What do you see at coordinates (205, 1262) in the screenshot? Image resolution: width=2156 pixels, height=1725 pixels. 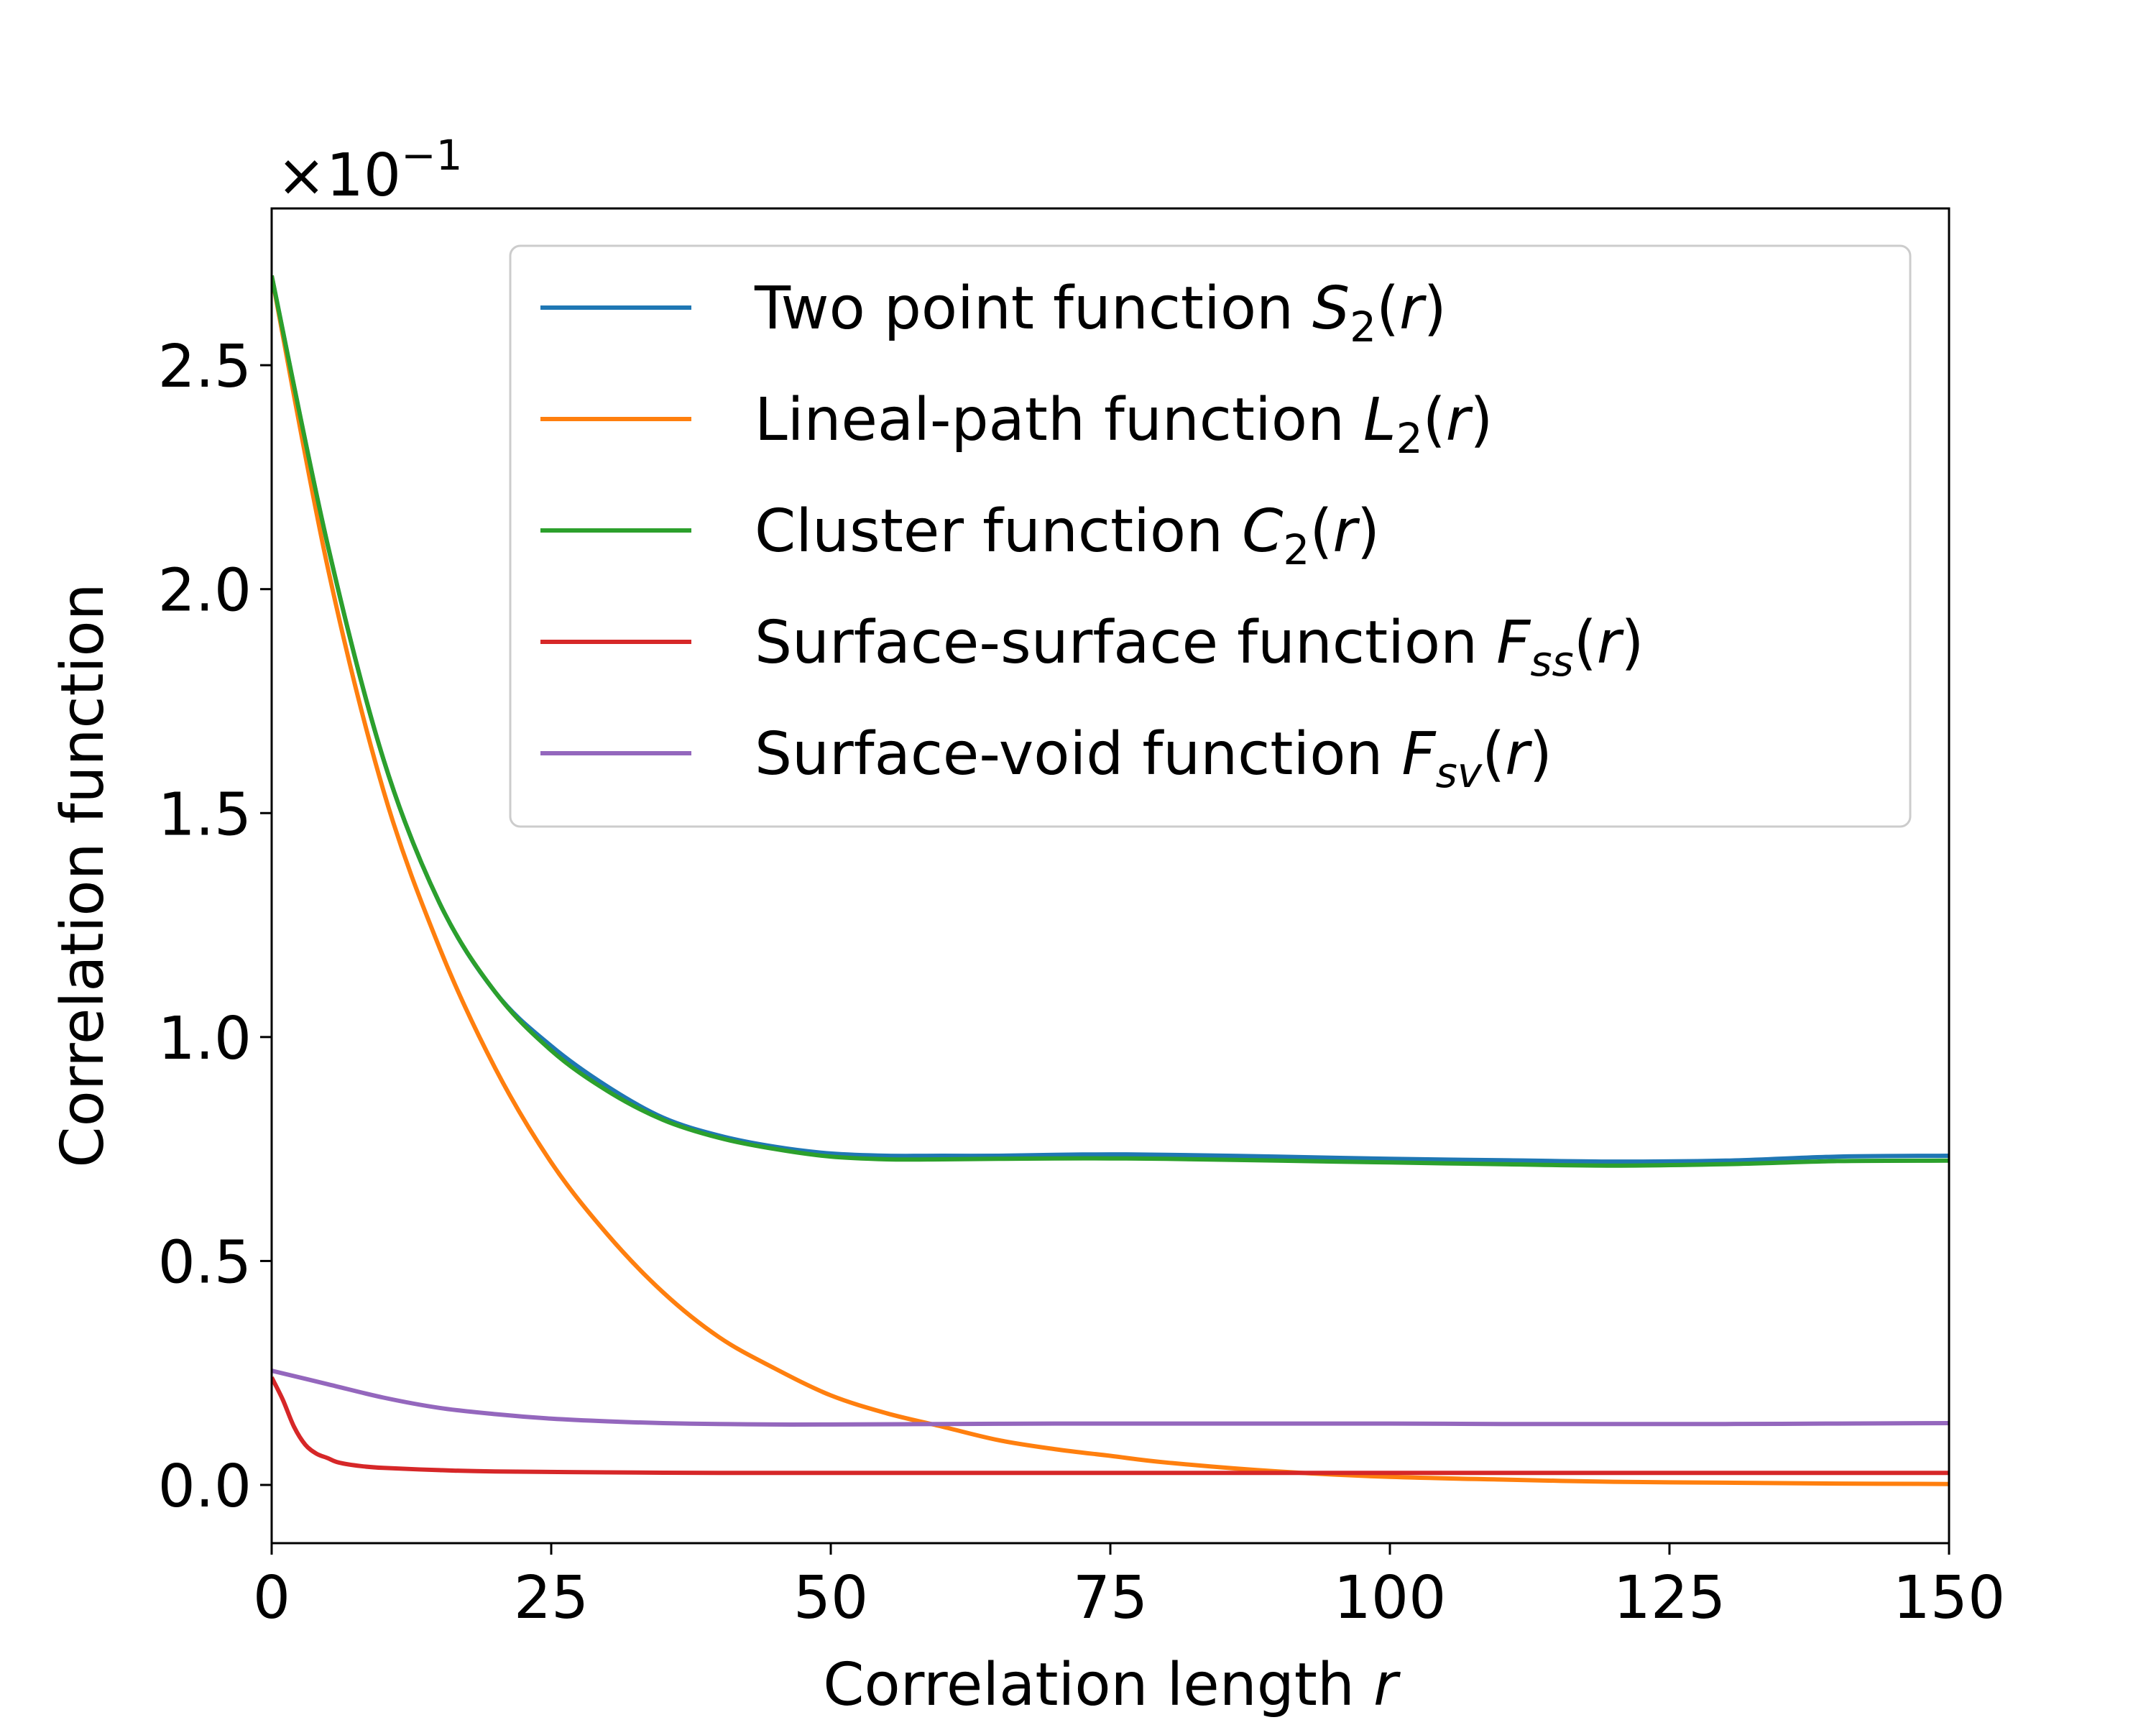 I see `y-tick-label: 0.5` at bounding box center [205, 1262].